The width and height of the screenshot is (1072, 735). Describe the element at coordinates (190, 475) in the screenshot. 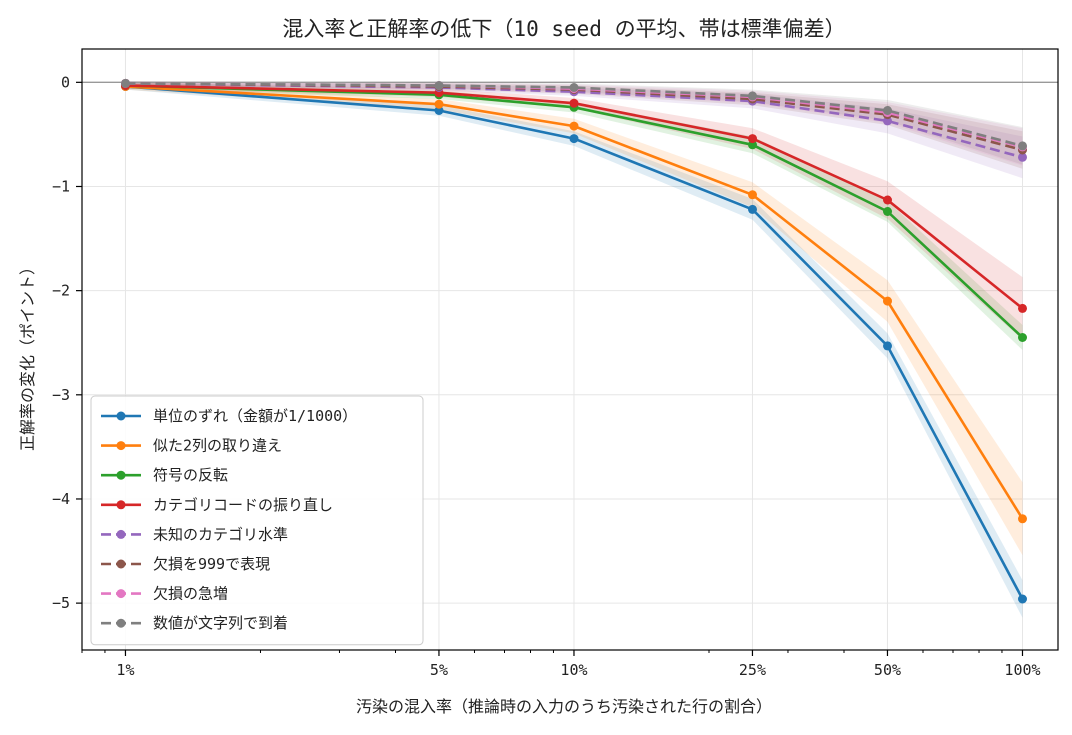

I see `legend-label: 符号の反転` at that location.